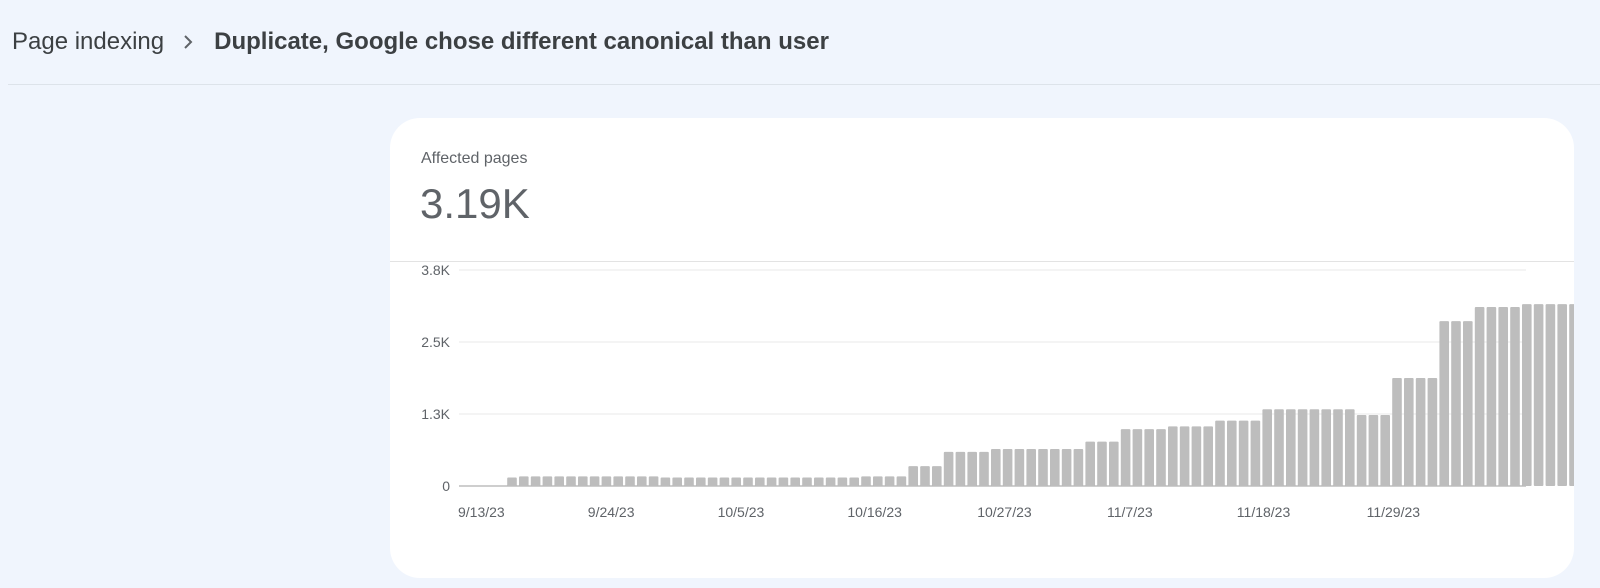 Image resolution: width=1600 pixels, height=588 pixels. What do you see at coordinates (446, 486) in the screenshot?
I see `y-tick-label: 0` at bounding box center [446, 486].